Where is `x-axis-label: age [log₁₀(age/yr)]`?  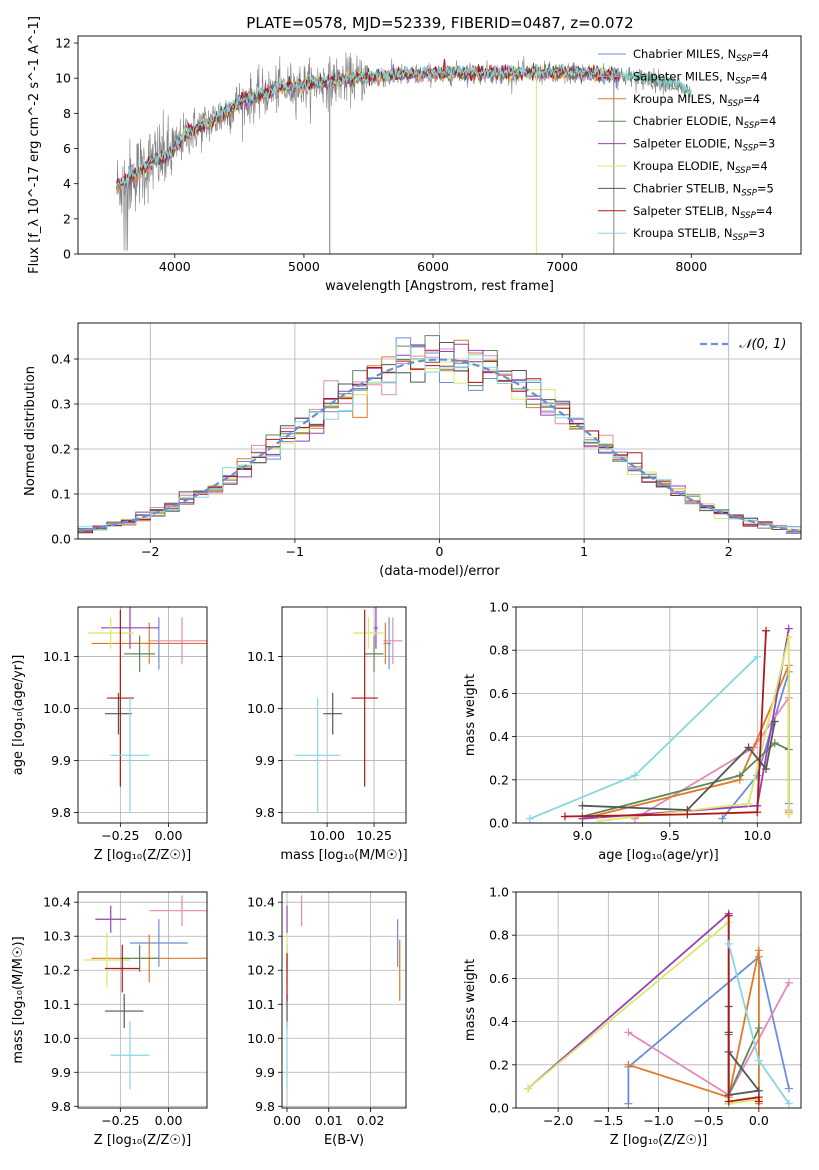 x-axis-label: age [log₁₀(age/yr)] is located at coordinates (658, 855).